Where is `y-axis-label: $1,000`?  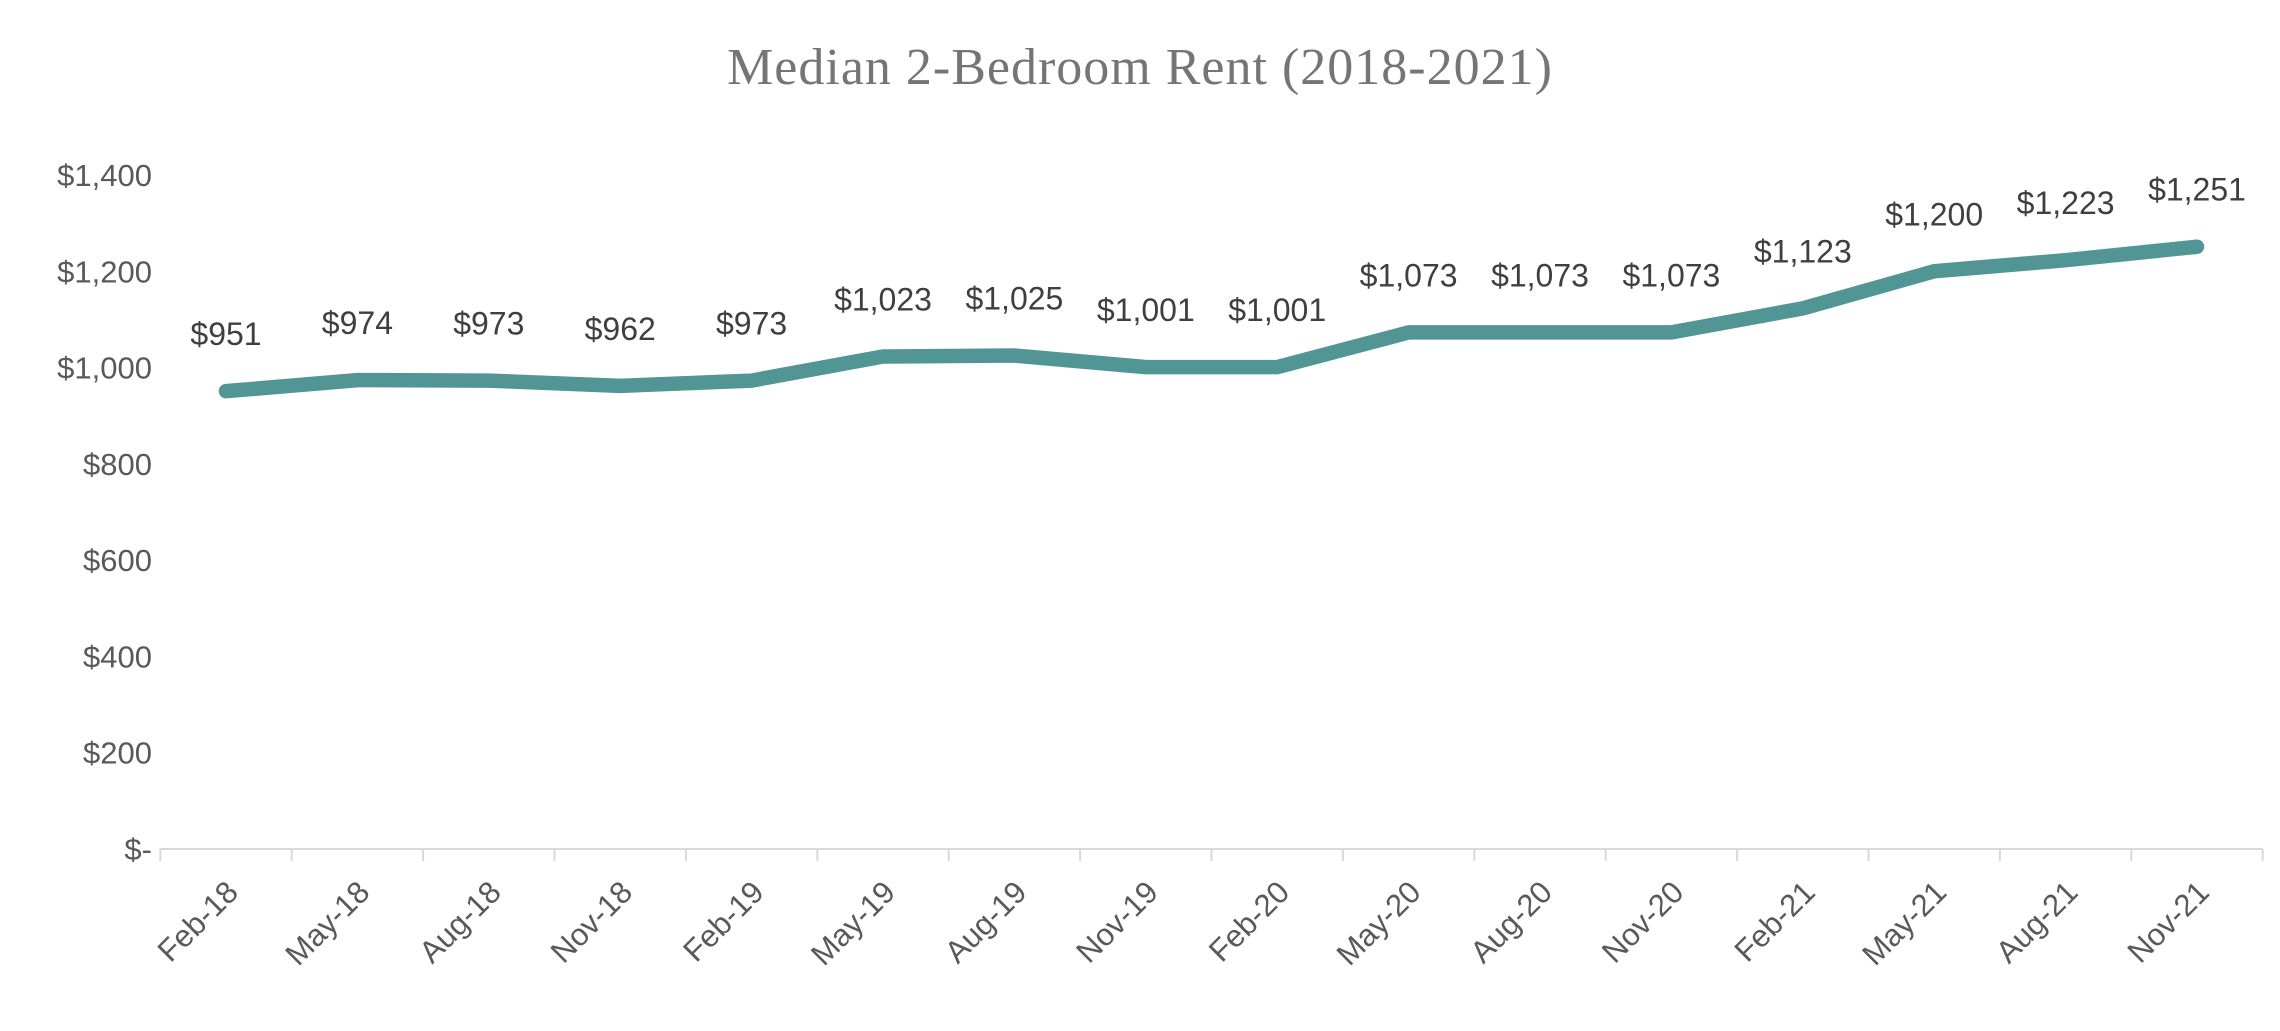 y-axis-label: $1,000 is located at coordinates (104, 368).